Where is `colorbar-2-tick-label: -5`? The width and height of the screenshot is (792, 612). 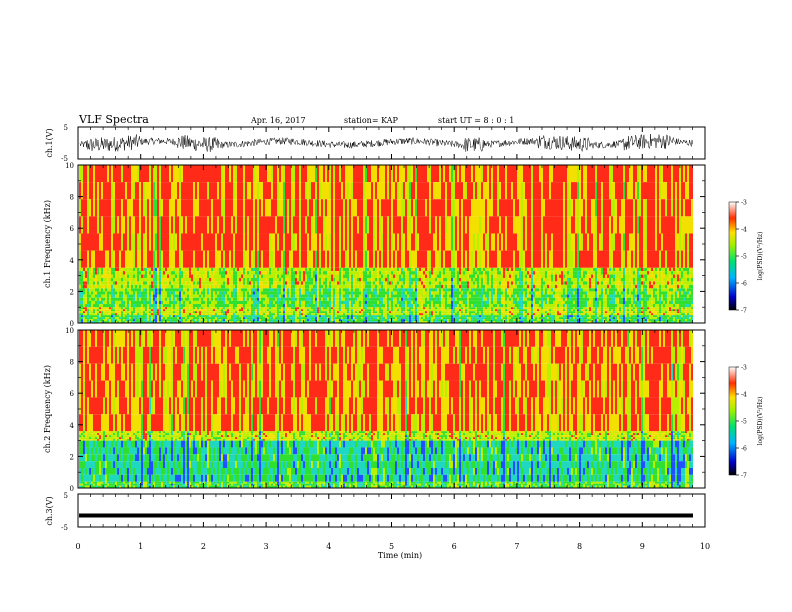
colorbar-2-tick-label: -5 is located at coordinates (744, 422).